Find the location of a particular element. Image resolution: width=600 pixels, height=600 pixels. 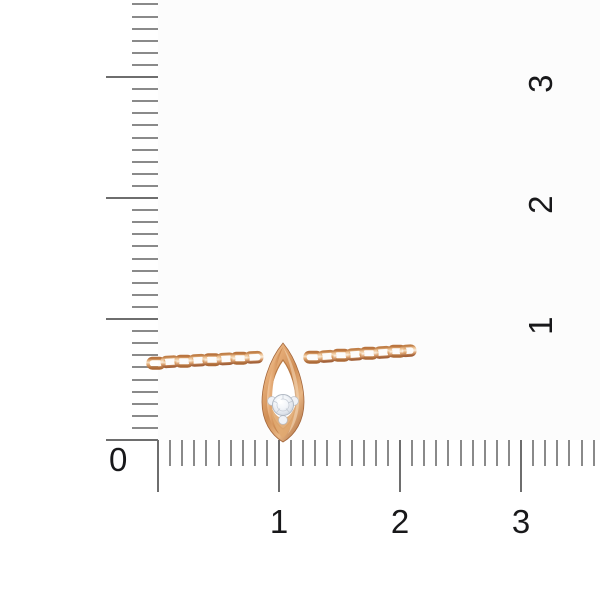

horizontal-axis-label-1: 1 is located at coordinates (279, 521).